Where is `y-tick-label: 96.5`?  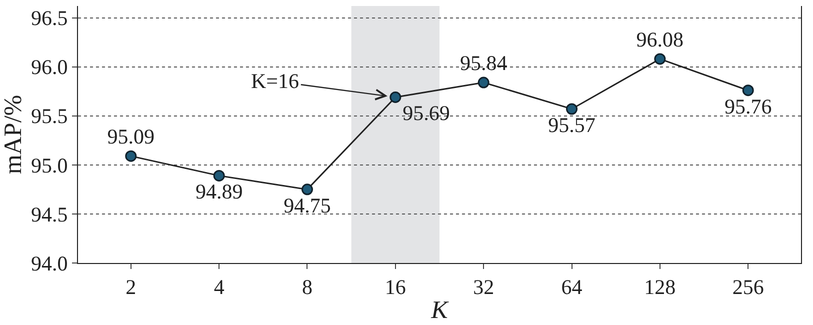 y-tick-label: 96.5 is located at coordinates (49, 18).